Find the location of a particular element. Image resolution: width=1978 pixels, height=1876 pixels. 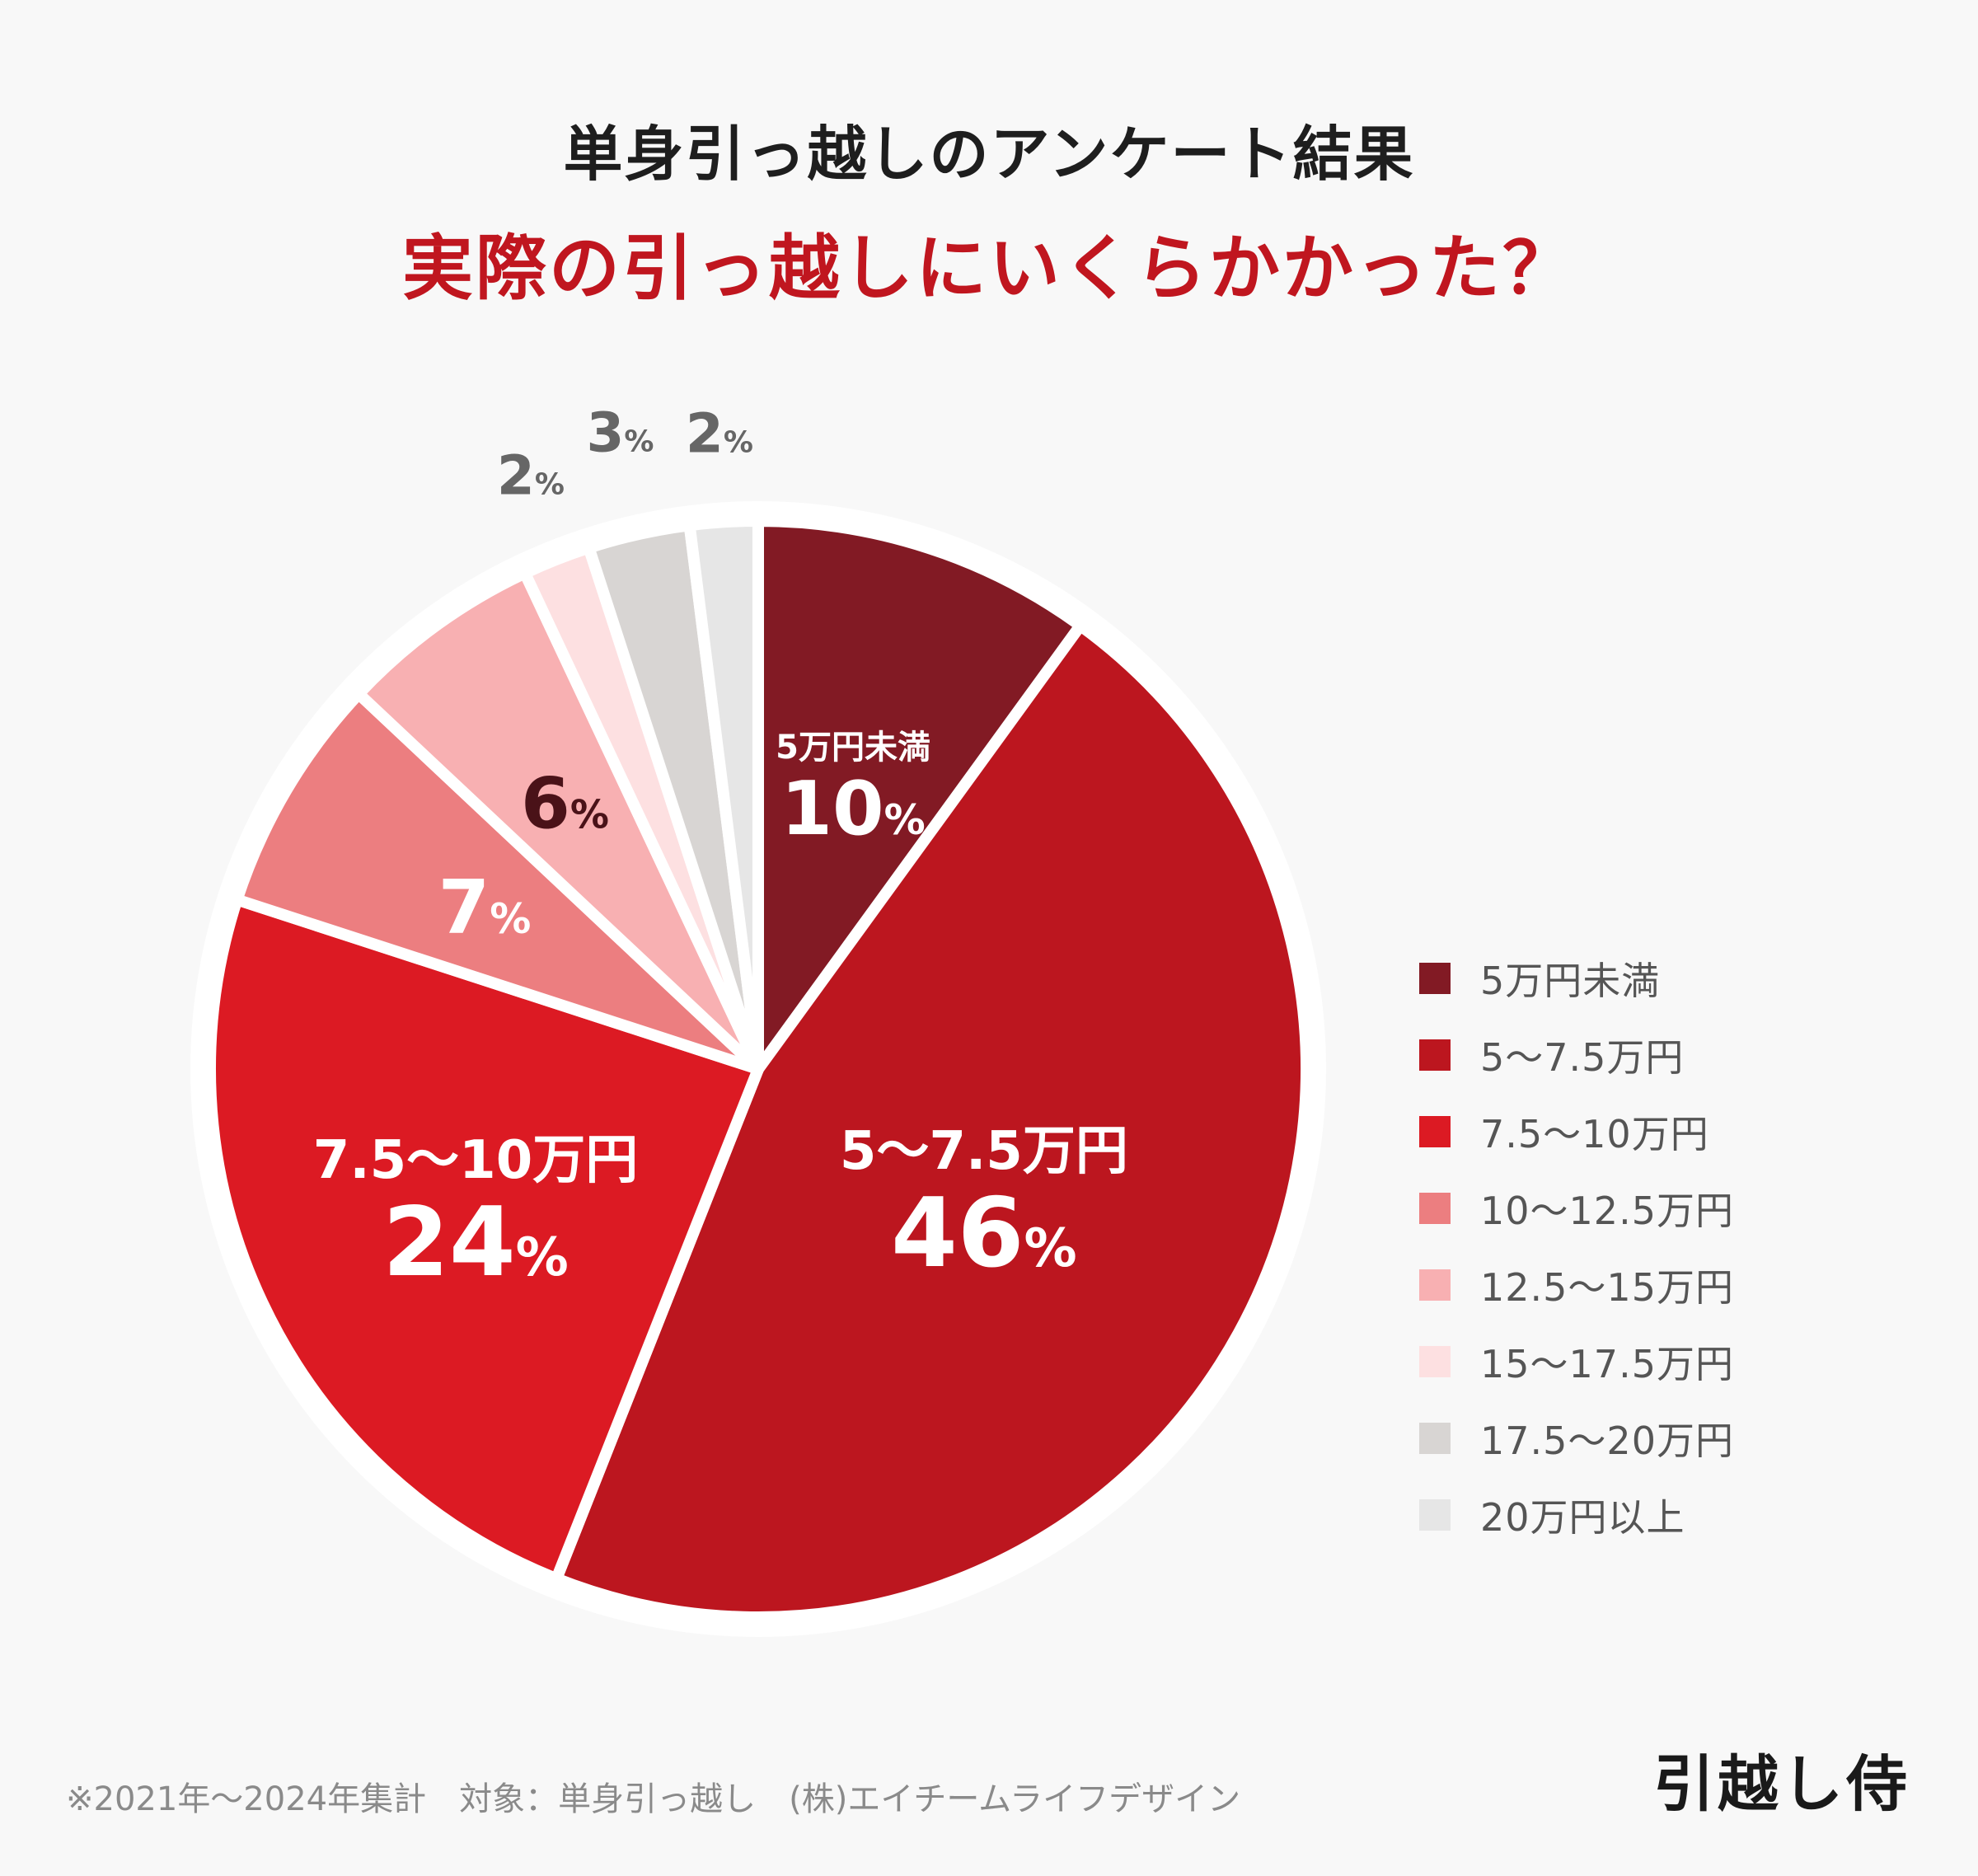

legend-label: 15～17.5万円 is located at coordinates (1607, 1363).